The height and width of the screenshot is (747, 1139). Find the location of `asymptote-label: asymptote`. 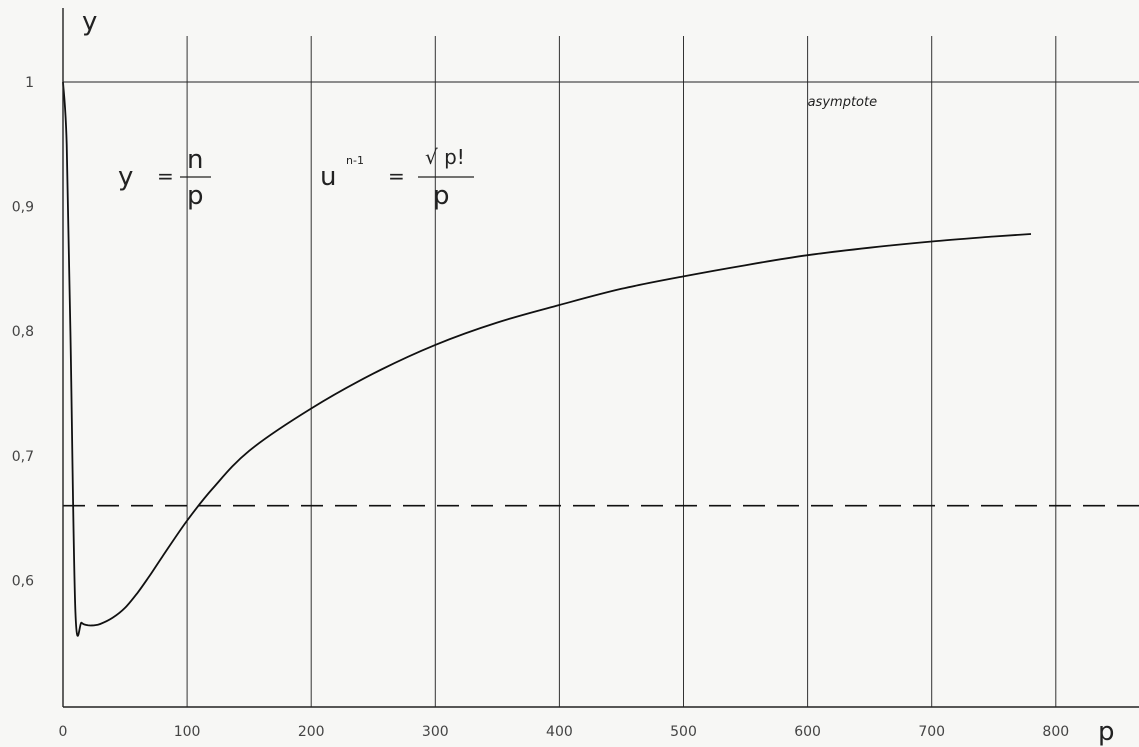

asymptote-label: asymptote is located at coordinates (843, 102).